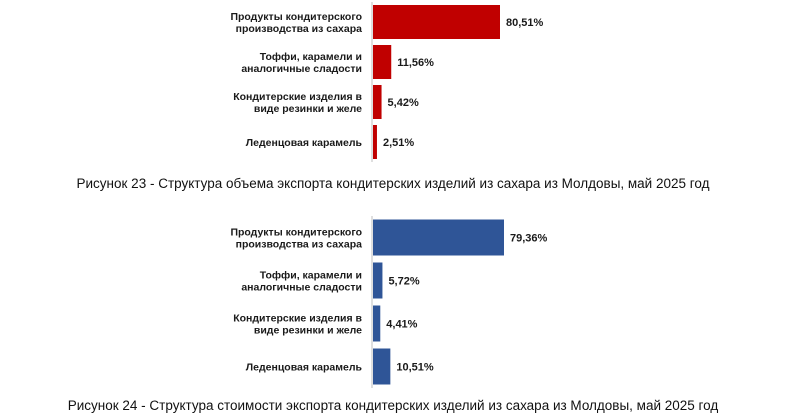 The width and height of the screenshot is (786, 418). I want to click on data-label: 2,51%, so click(398, 143).